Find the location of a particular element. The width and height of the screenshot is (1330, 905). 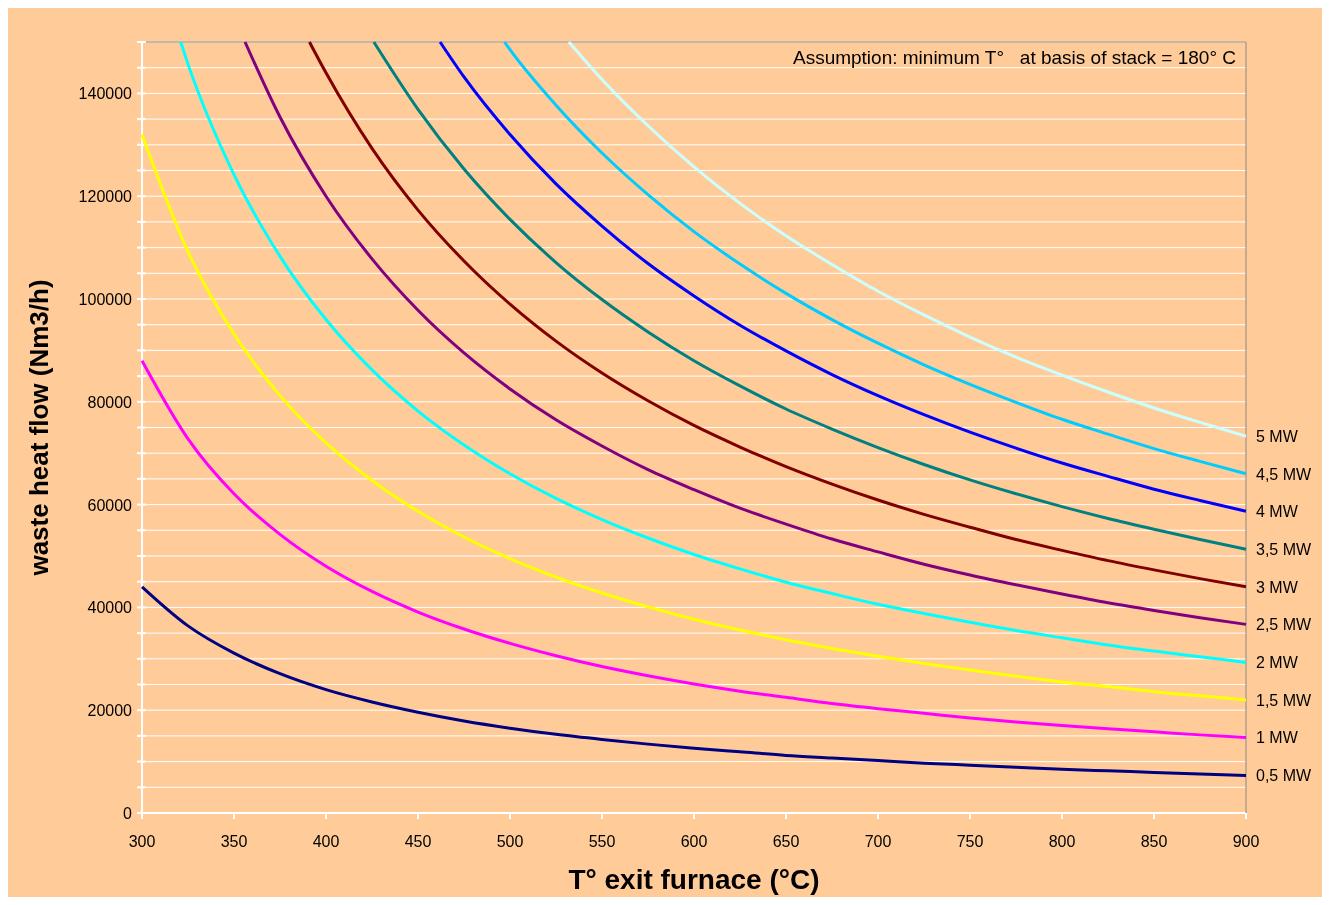

x-tick-label: 300 is located at coordinates (142, 841).